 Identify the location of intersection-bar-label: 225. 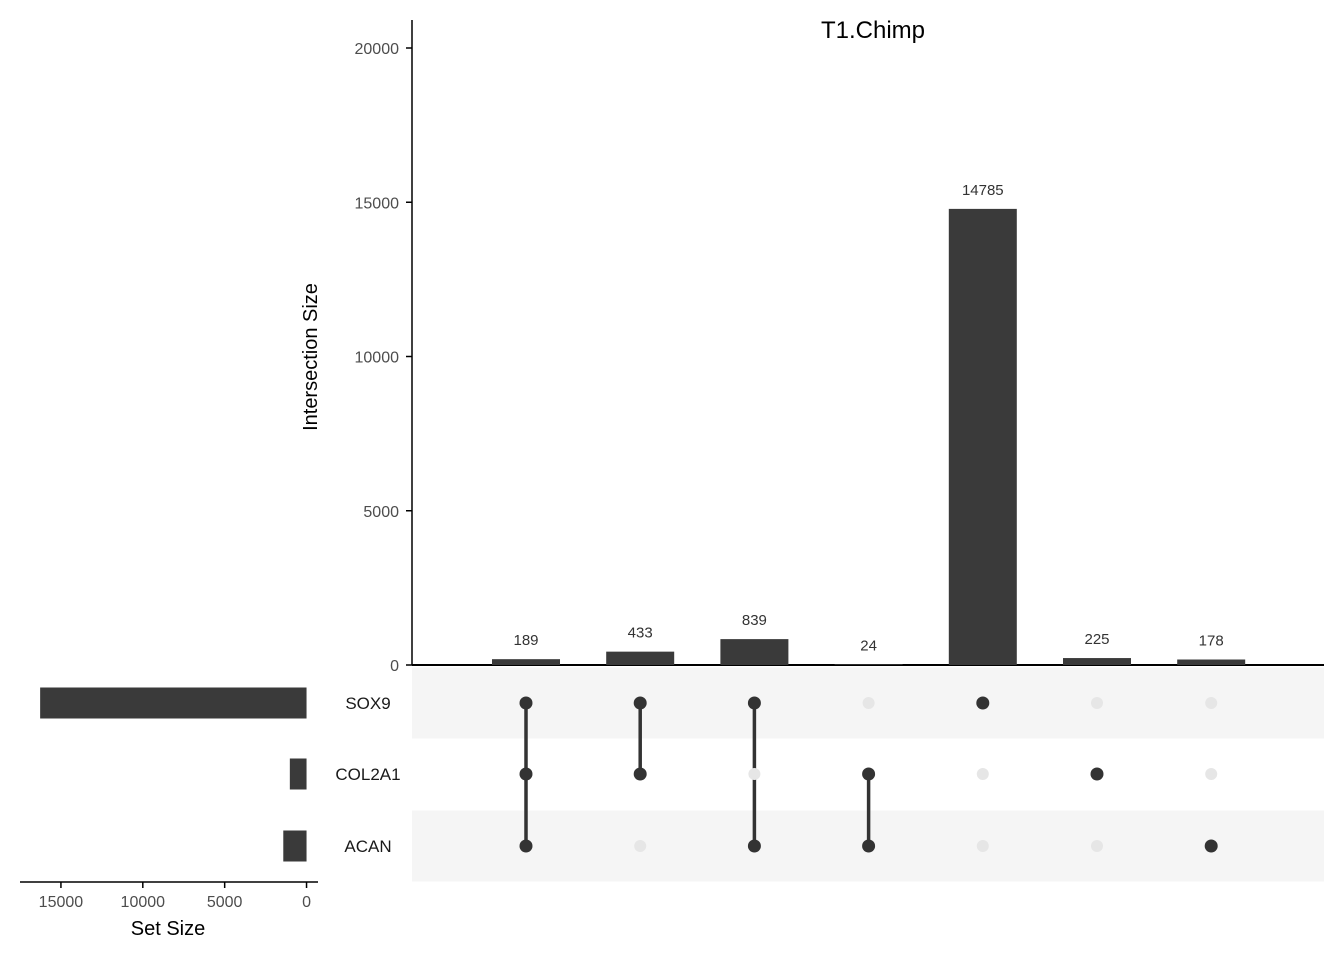
(1096, 639).